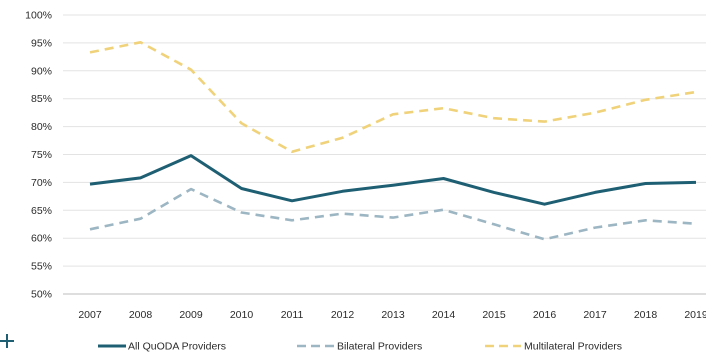 The width and height of the screenshot is (706, 358). Describe the element at coordinates (242, 315) in the screenshot. I see `x-tick-label: 2010` at that location.